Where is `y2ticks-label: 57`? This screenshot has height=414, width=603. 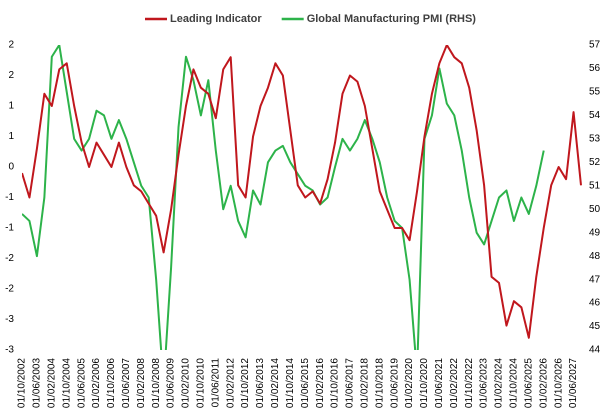
y2ticks-label: 57 is located at coordinates (595, 45).